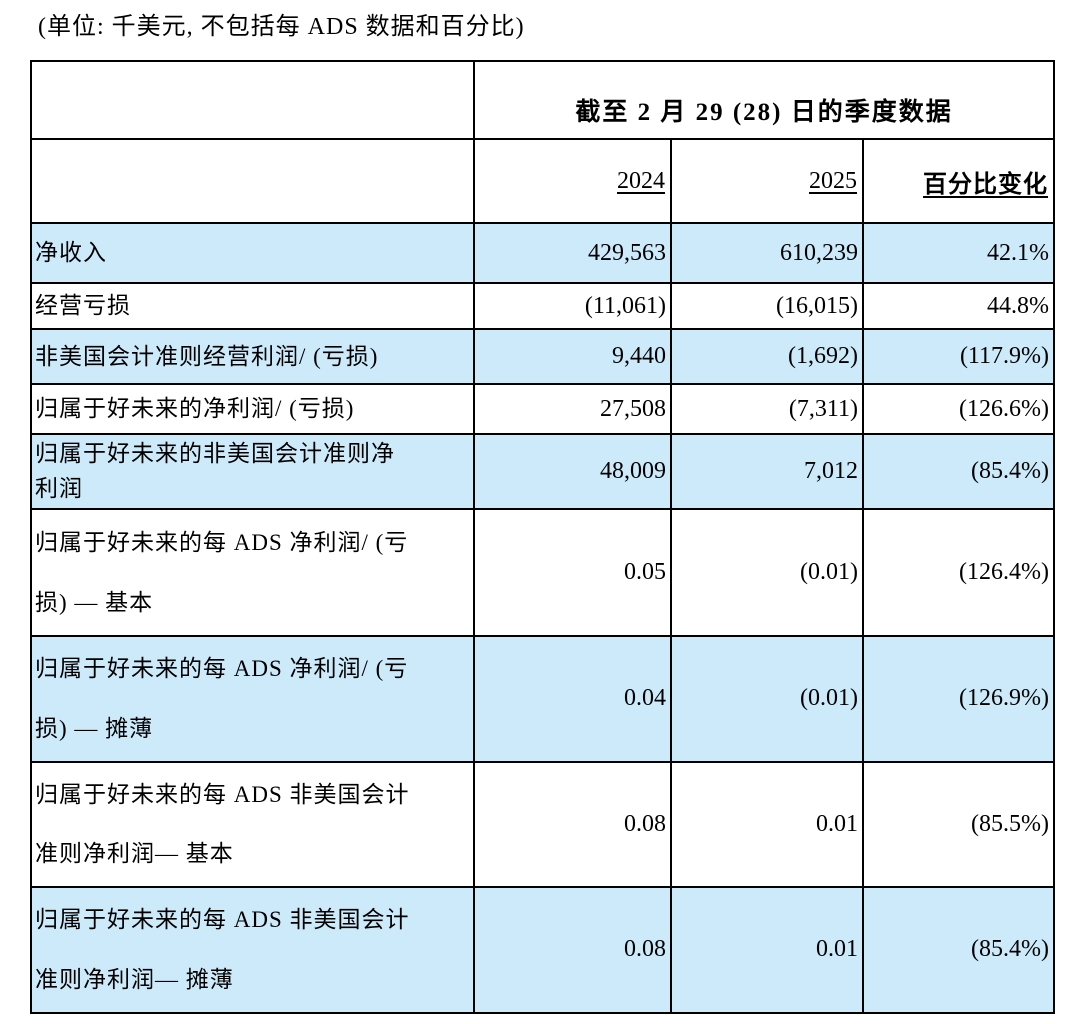 Image resolution: width=1072 pixels, height=1024 pixels. Describe the element at coordinates (833, 180) in the screenshot. I see `column-header-2025-label: 2025` at that location.